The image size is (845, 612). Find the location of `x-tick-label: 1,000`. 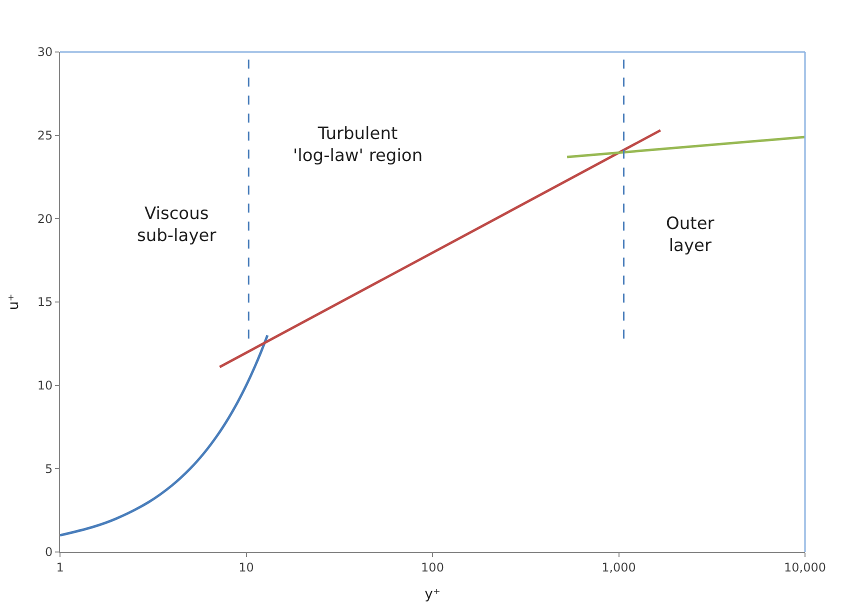

x-tick-label: 1,000 is located at coordinates (619, 567).